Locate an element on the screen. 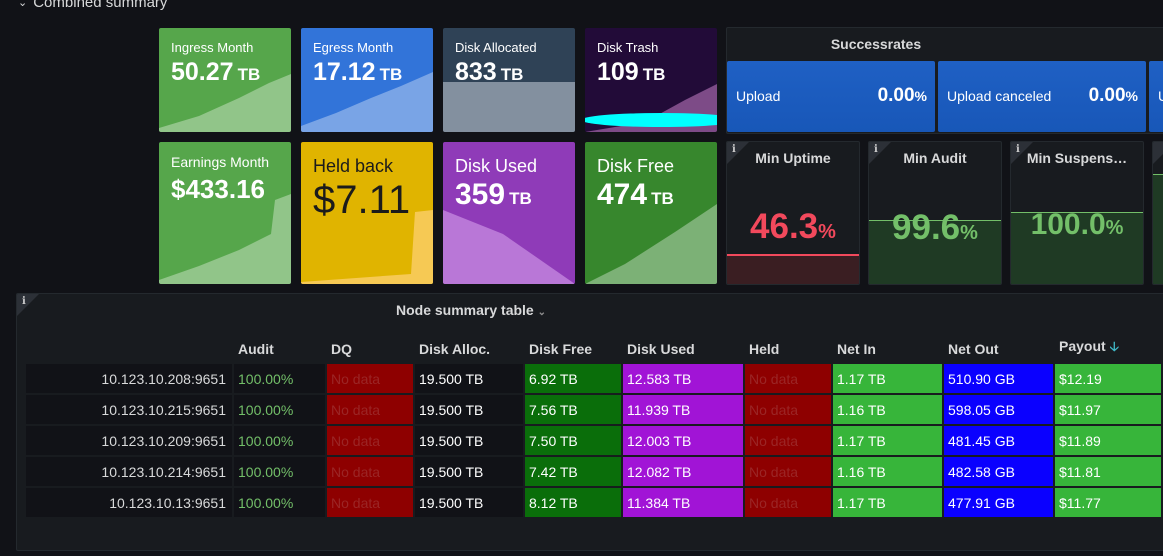 The image size is (1163, 556). col-header-payout: Payout 🡣 is located at coordinates (1089, 346).